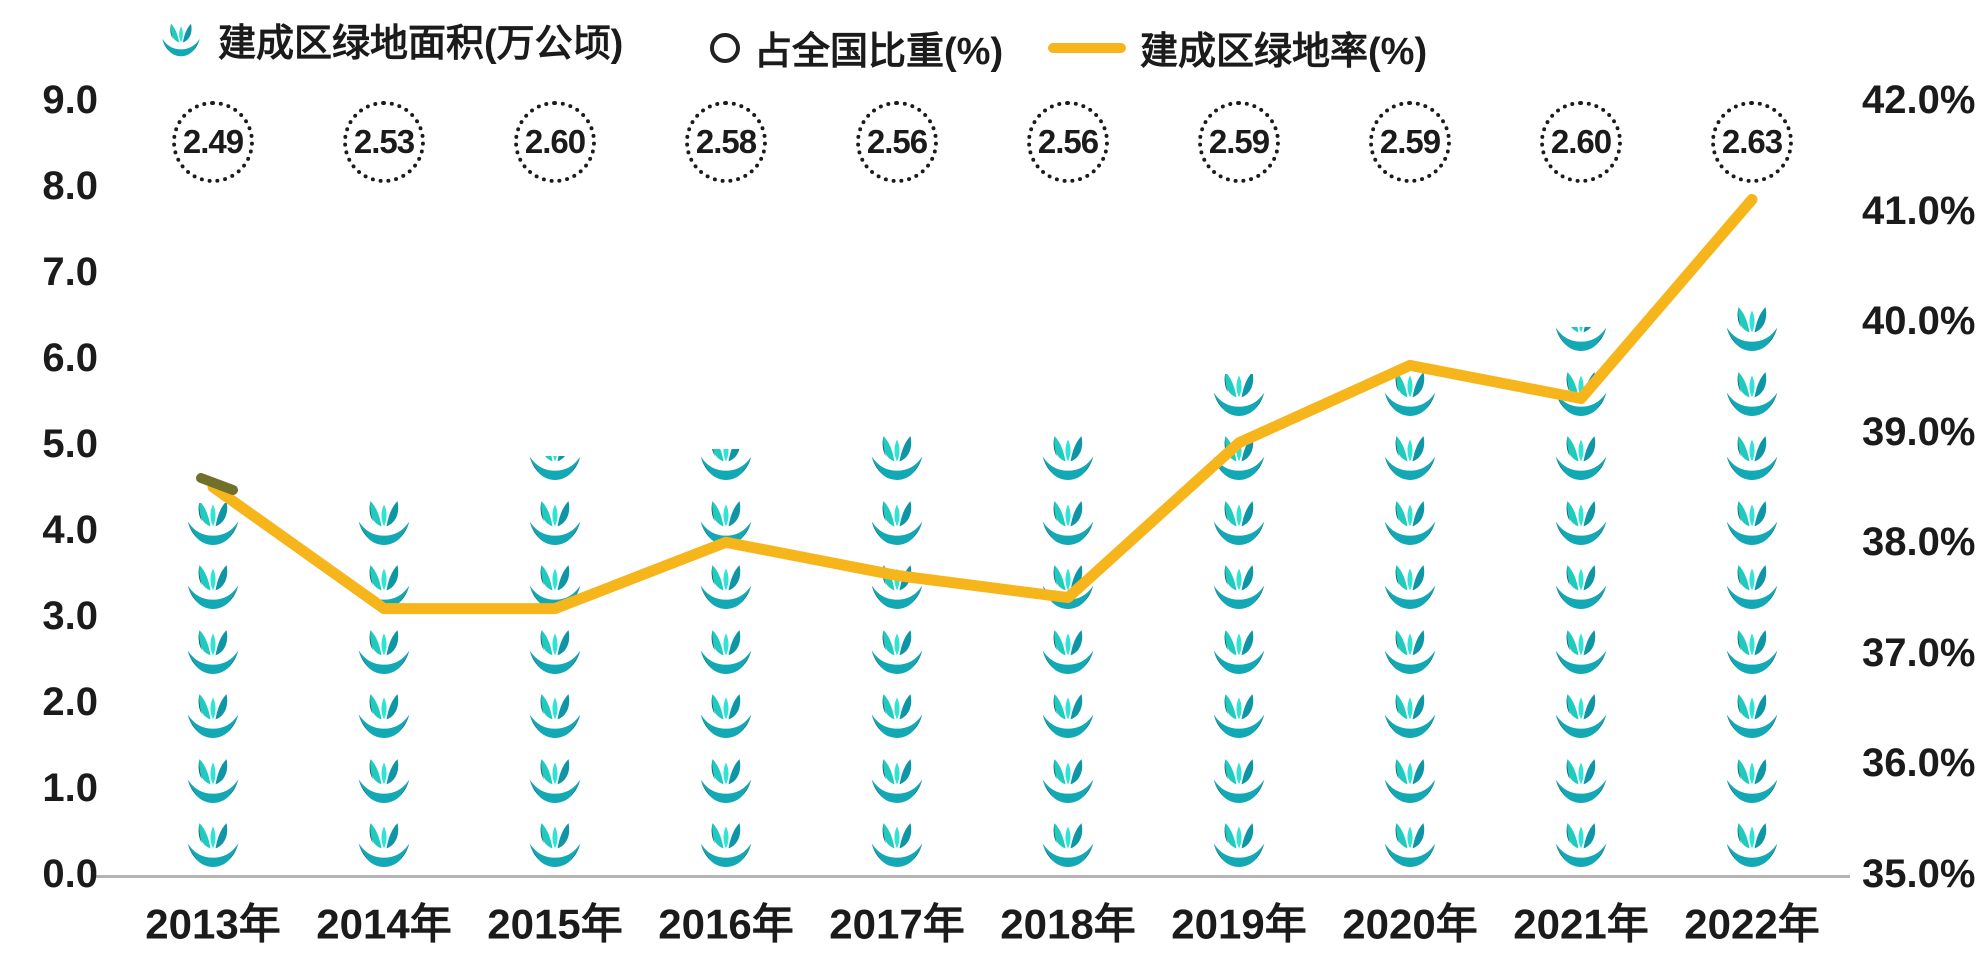 The image size is (1987, 964). I want to click on share-value-badge: 2.59, so click(1239, 142).